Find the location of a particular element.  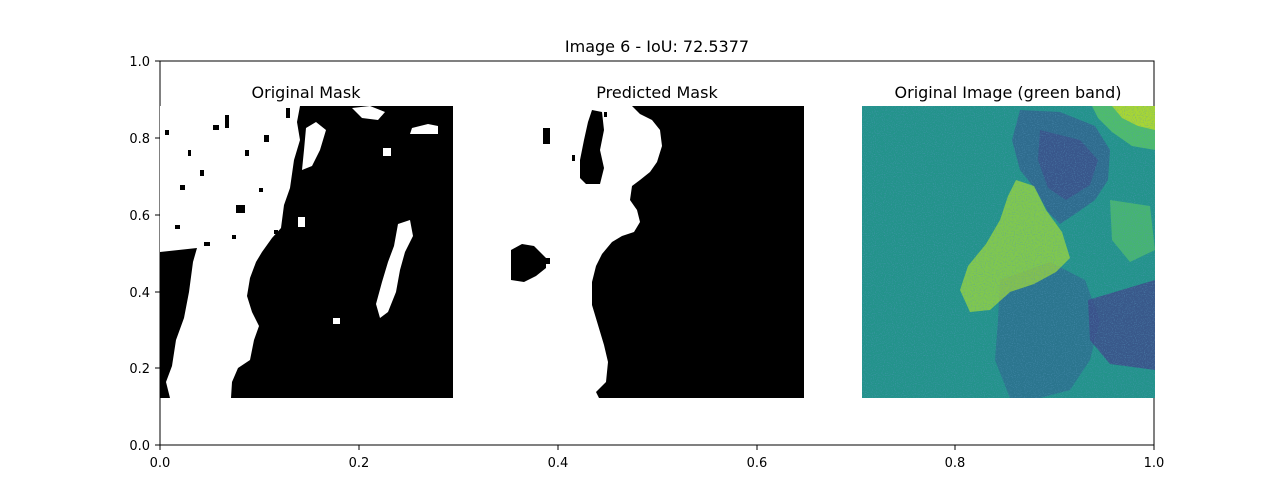

x-tick-label: 0.4 is located at coordinates (558, 463).